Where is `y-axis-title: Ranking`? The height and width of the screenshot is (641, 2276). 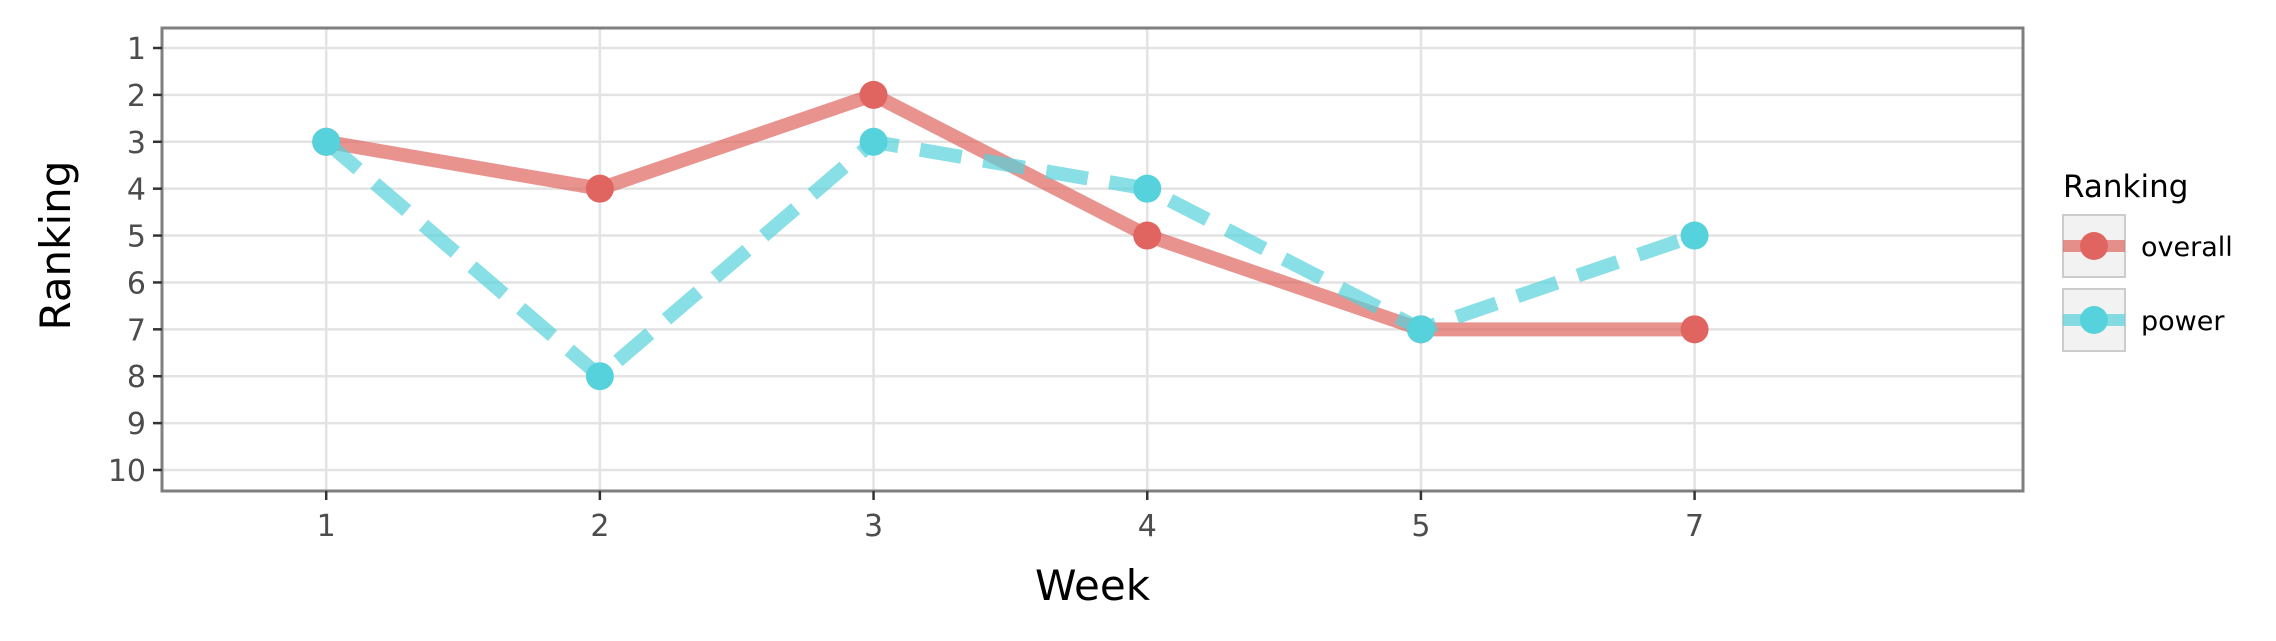 y-axis-title: Ranking is located at coordinates (55, 246).